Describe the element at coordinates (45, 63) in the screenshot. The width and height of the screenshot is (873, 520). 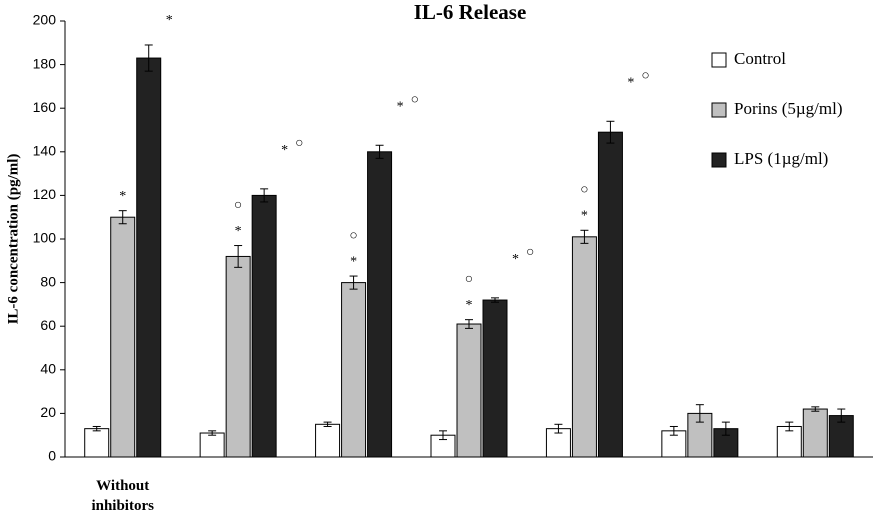
I see `y-tick-label: 180` at that location.